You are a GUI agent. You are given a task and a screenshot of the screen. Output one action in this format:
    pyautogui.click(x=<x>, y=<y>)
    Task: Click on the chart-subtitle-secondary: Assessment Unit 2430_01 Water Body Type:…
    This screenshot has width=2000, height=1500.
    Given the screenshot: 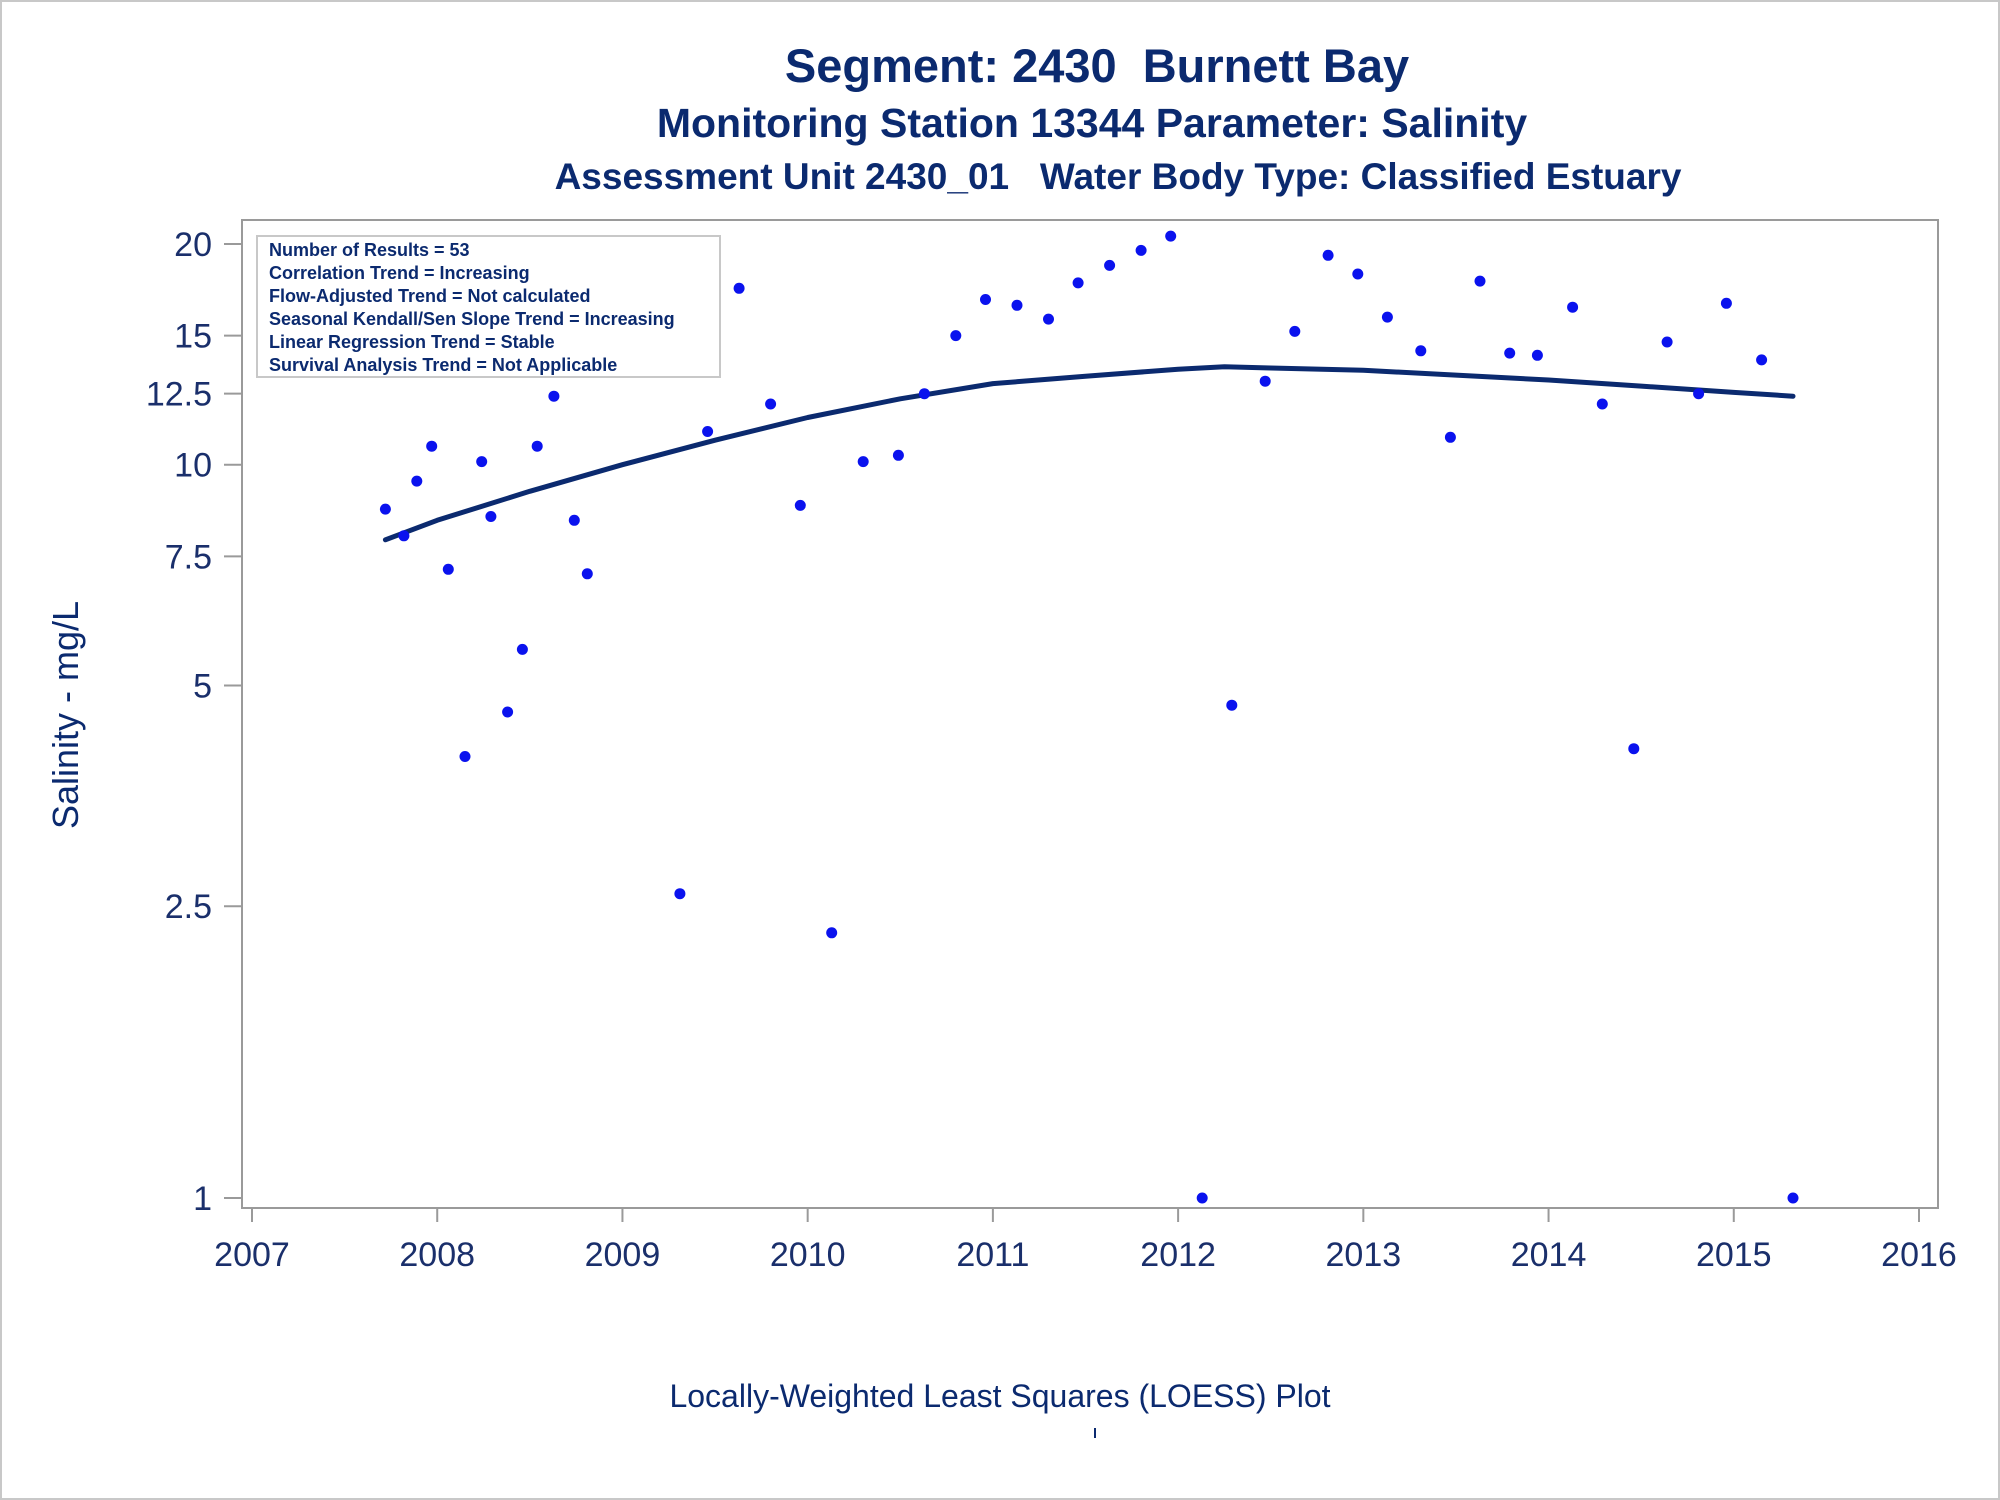 What is the action you would take?
    pyautogui.click(x=1118, y=176)
    